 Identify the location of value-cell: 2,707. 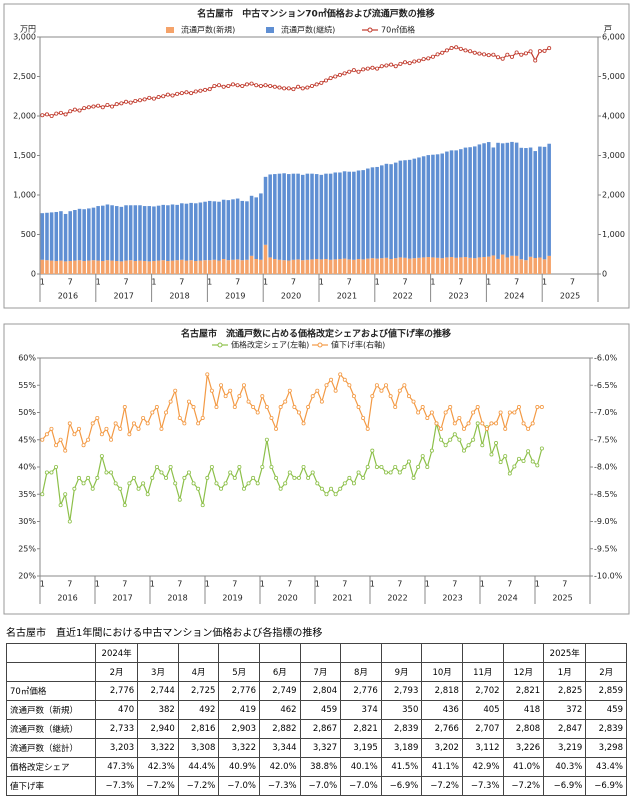
(482, 729).